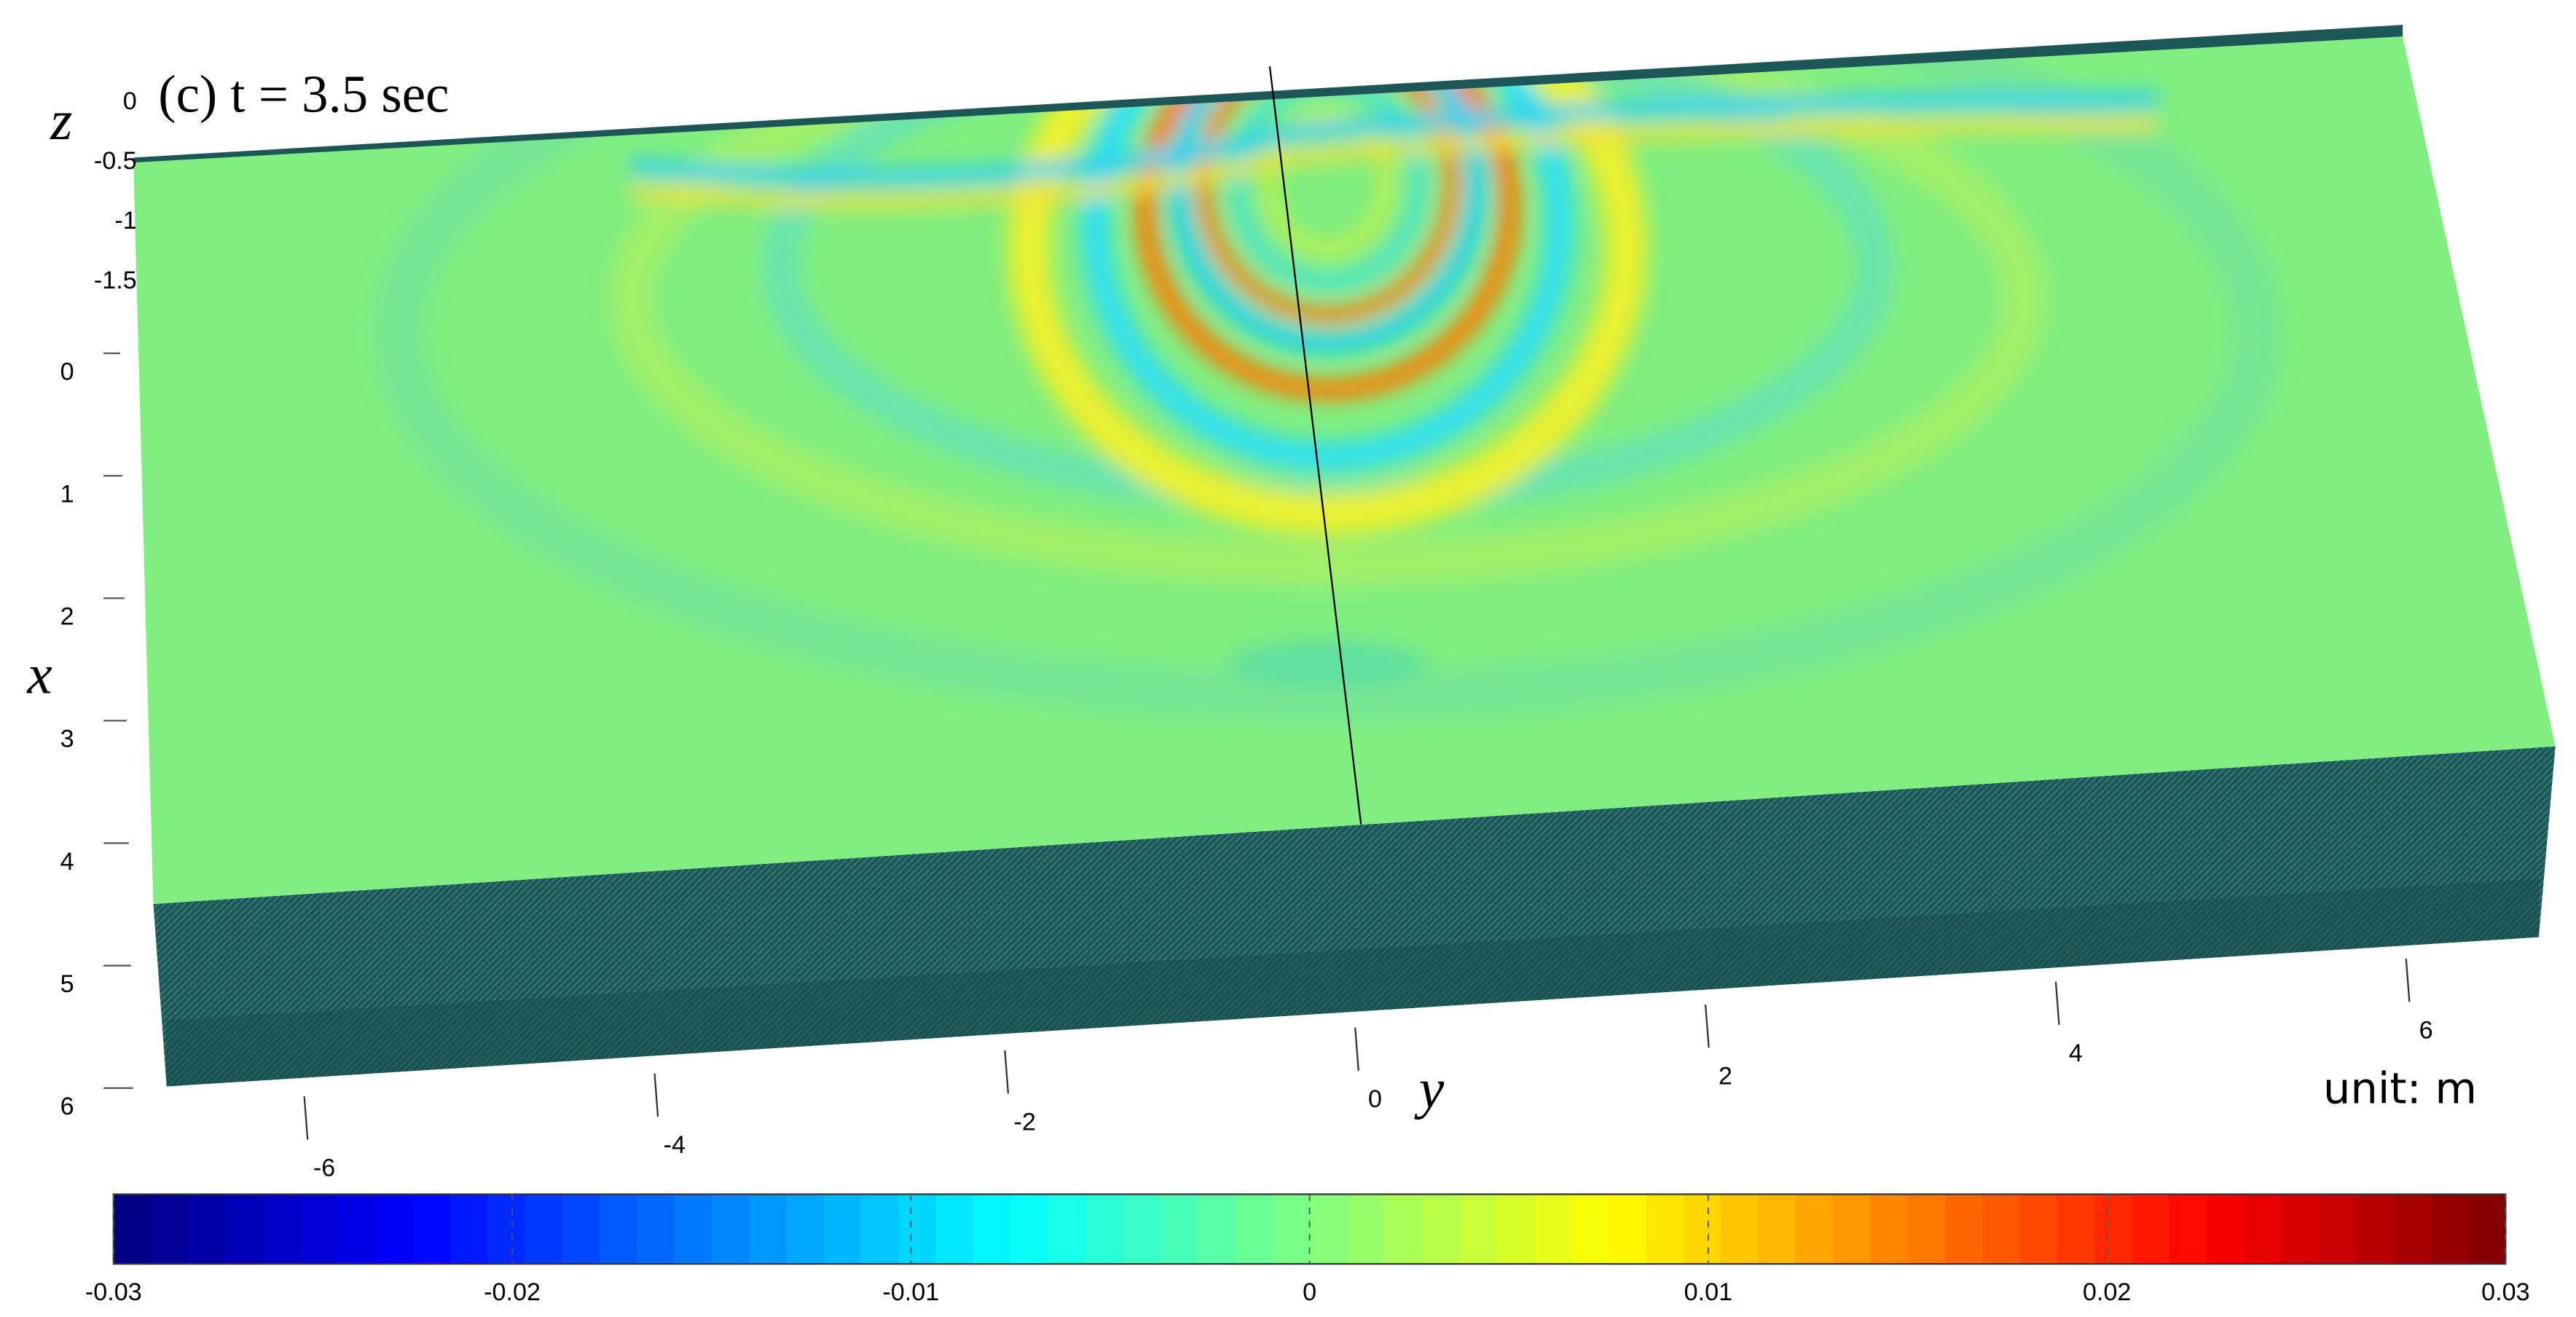 This screenshot has height=1317, width=2576. I want to click on x-tick-label: 5, so click(67, 984).